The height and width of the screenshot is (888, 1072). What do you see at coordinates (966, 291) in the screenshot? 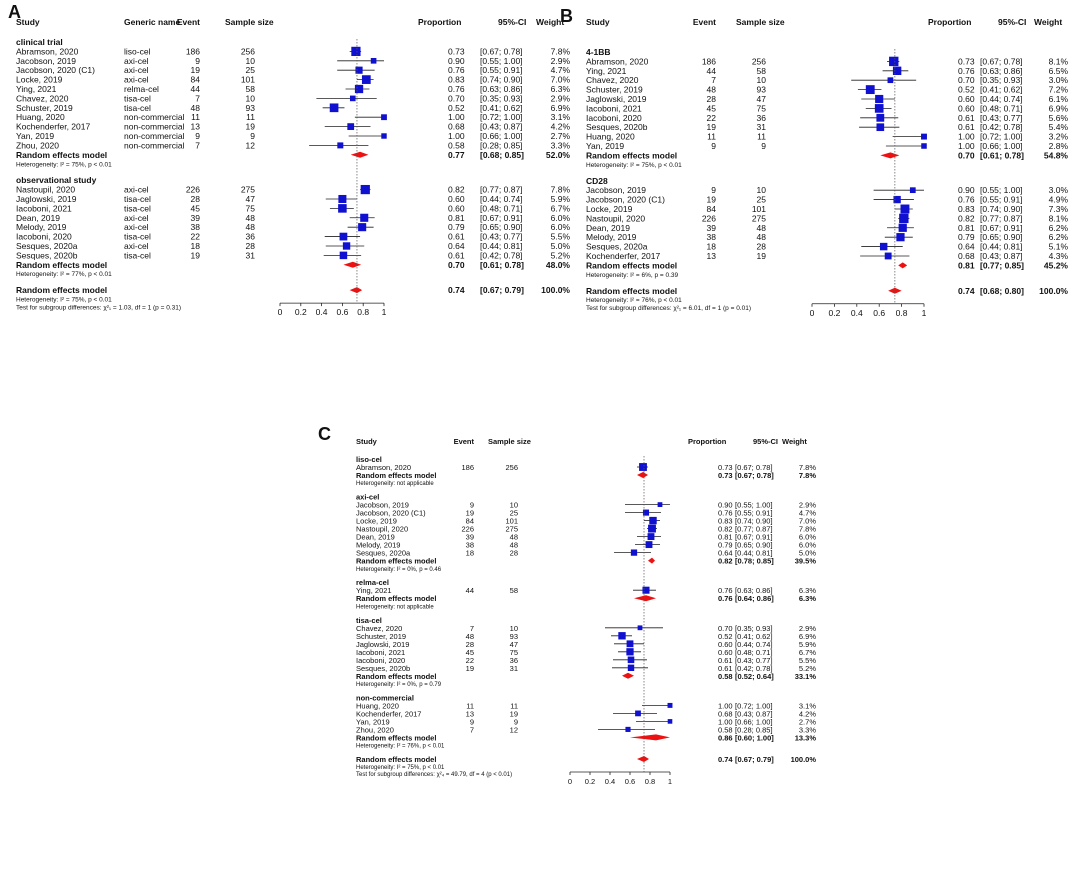
I see `overall-proportion: 0.74` at bounding box center [966, 291].